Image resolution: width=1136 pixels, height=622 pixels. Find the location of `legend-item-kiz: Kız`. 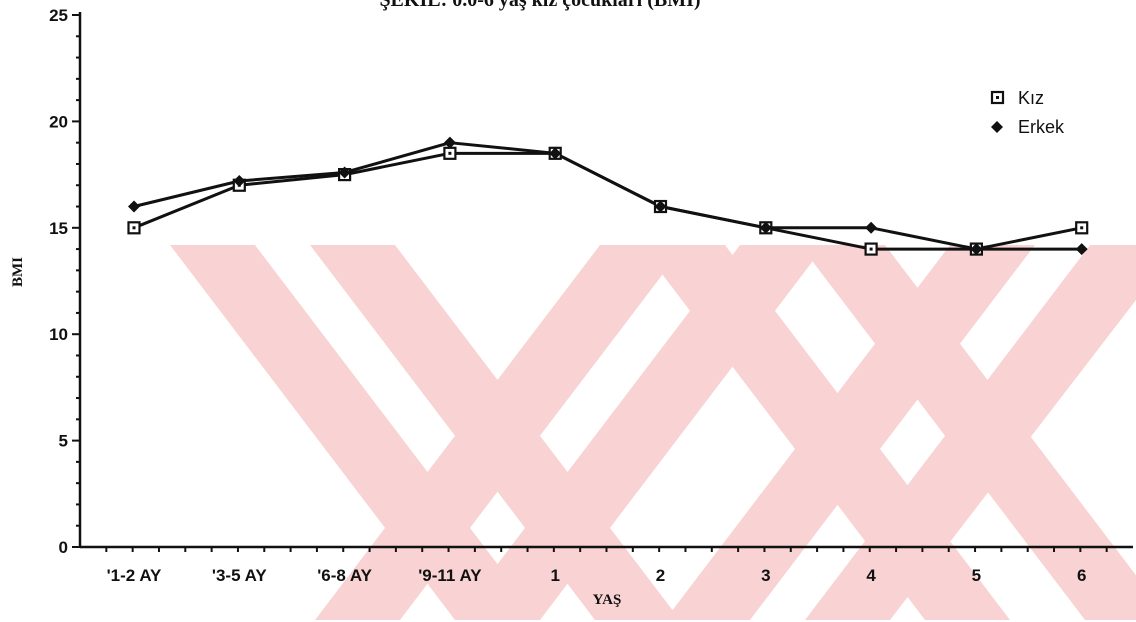

legend-item-kiz: Kız is located at coordinates (1017, 98).